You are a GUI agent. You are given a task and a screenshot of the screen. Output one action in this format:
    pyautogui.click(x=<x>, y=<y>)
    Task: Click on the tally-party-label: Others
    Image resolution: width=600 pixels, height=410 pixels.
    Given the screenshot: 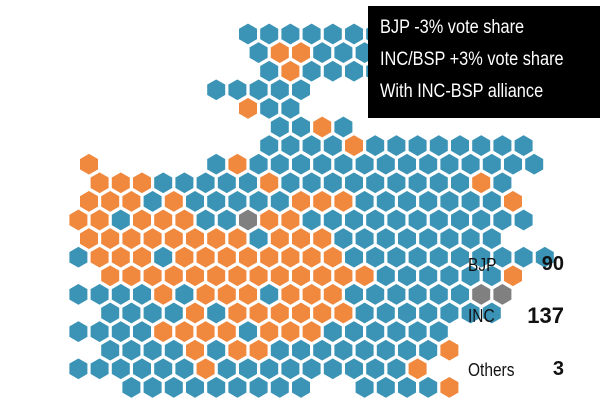 What is the action you would take?
    pyautogui.click(x=491, y=370)
    